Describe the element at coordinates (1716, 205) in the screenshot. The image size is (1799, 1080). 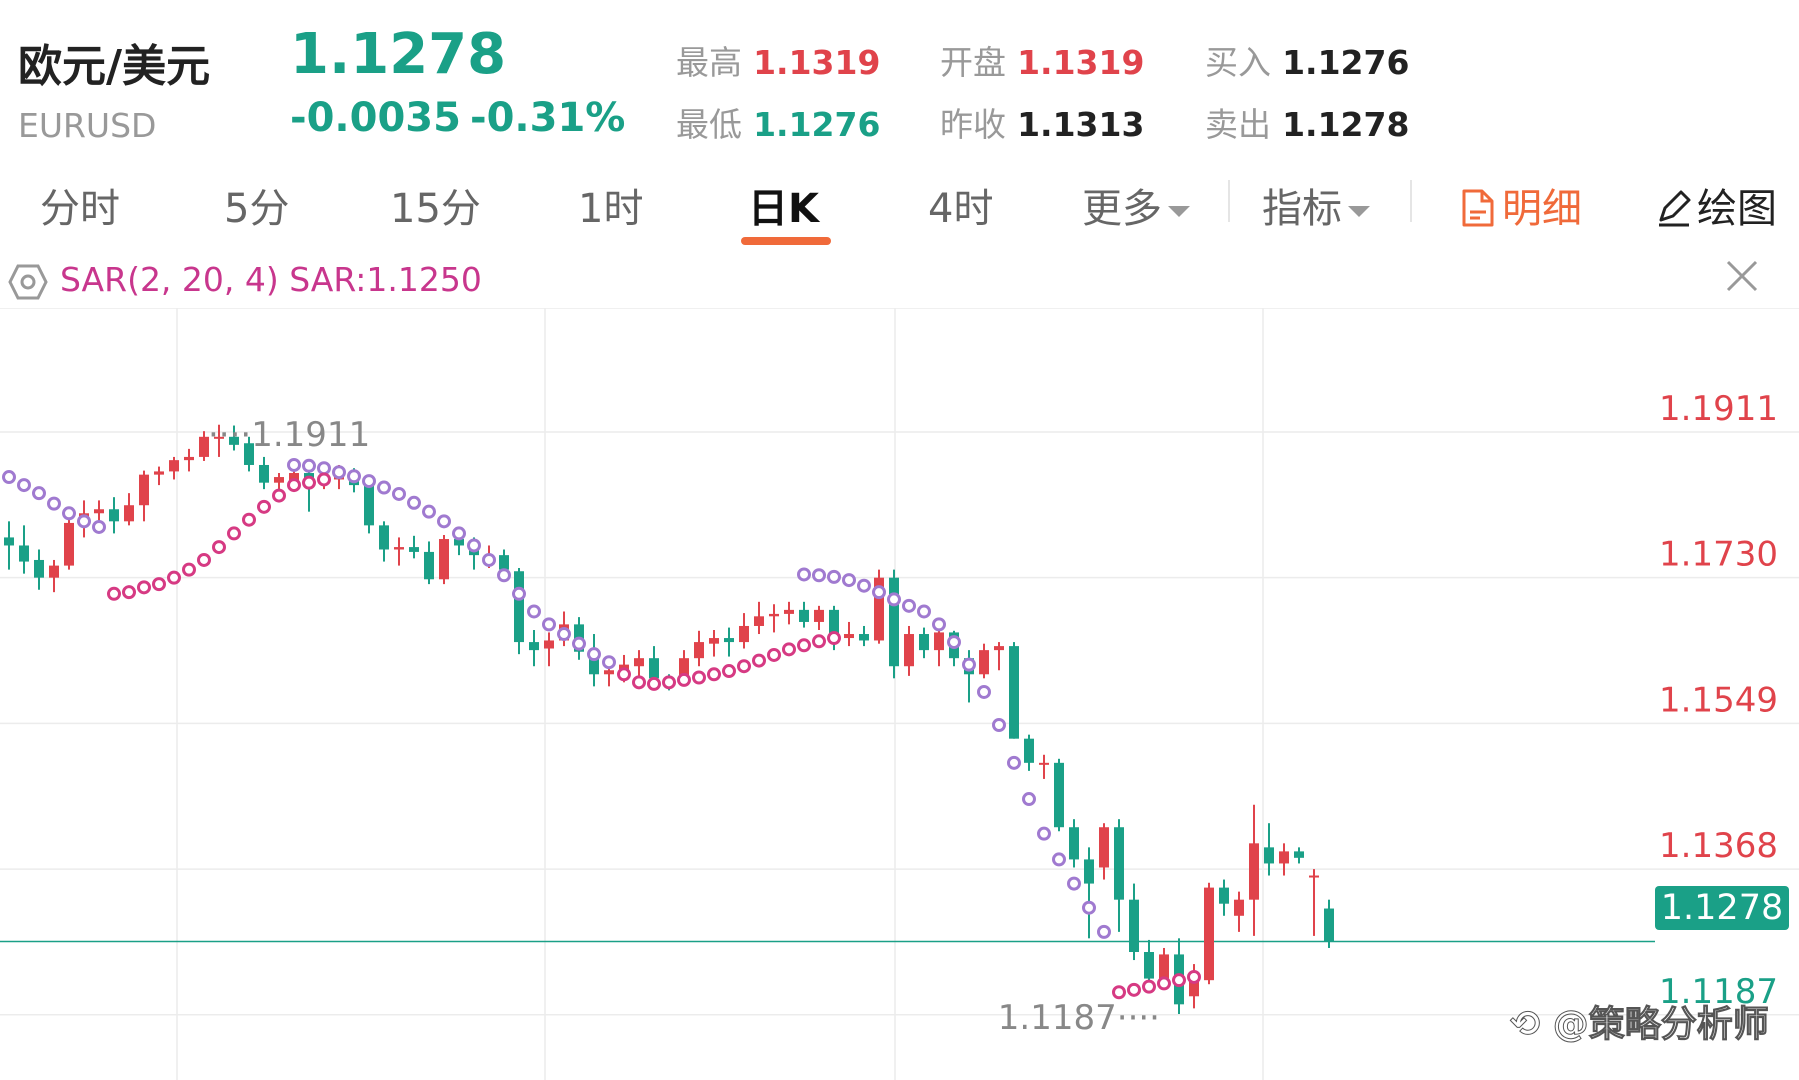
I see `draw-button: 绘图` at that location.